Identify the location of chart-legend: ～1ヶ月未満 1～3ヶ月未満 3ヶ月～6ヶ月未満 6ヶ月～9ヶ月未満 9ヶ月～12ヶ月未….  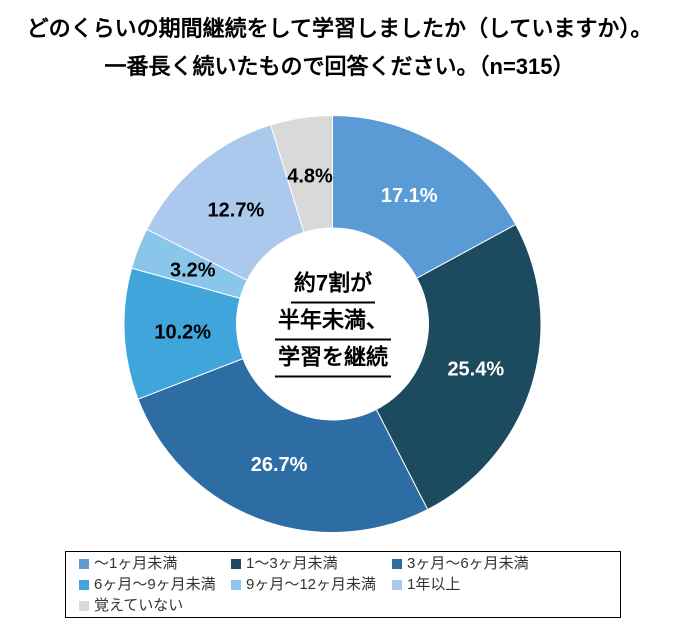
(343, 584).